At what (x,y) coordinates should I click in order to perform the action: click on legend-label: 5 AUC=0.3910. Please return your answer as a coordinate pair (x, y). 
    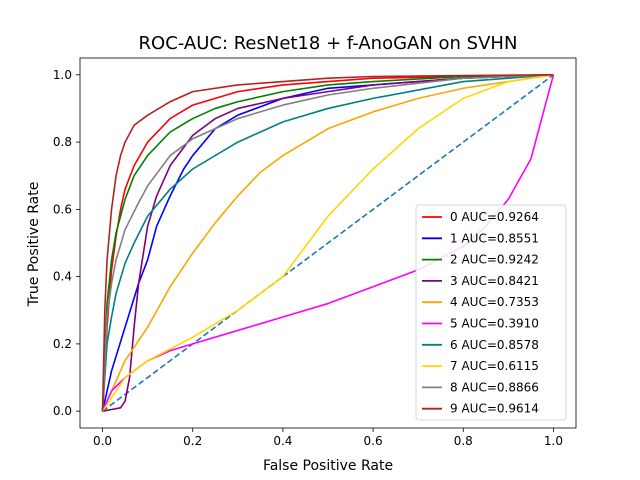
    Looking at the image, I should click on (494, 324).